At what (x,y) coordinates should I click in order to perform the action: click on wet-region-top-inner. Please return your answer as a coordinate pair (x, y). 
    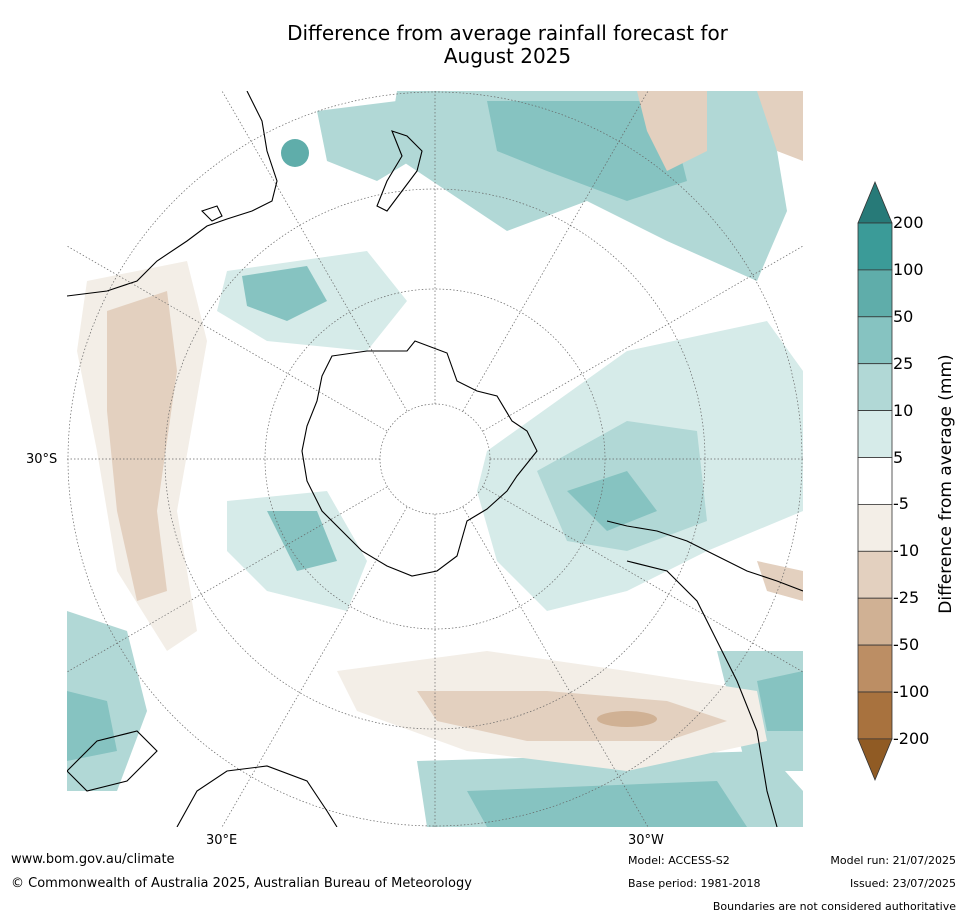
    Looking at the image, I should click on (587, 151).